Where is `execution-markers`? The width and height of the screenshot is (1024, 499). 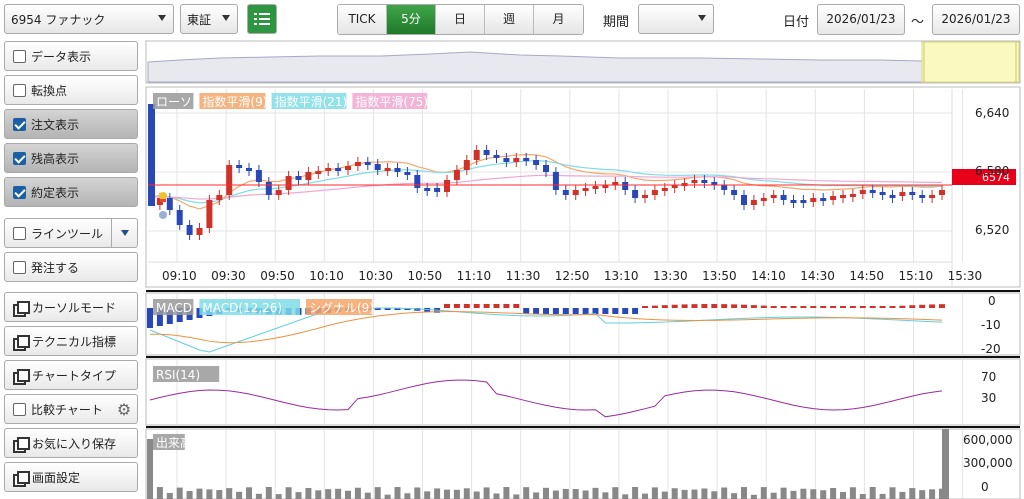 execution-markers is located at coordinates (163, 205).